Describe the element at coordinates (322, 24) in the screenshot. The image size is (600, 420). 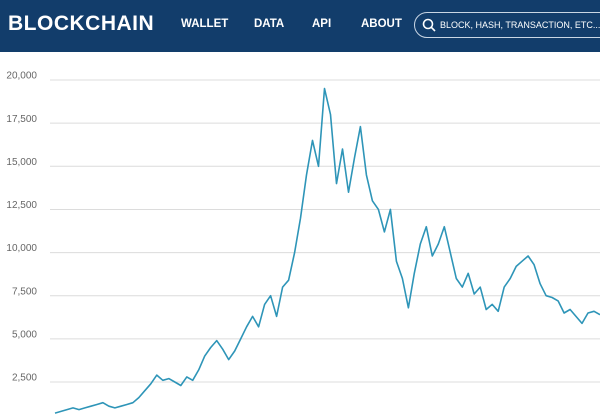
I see `nav-link: API` at that location.